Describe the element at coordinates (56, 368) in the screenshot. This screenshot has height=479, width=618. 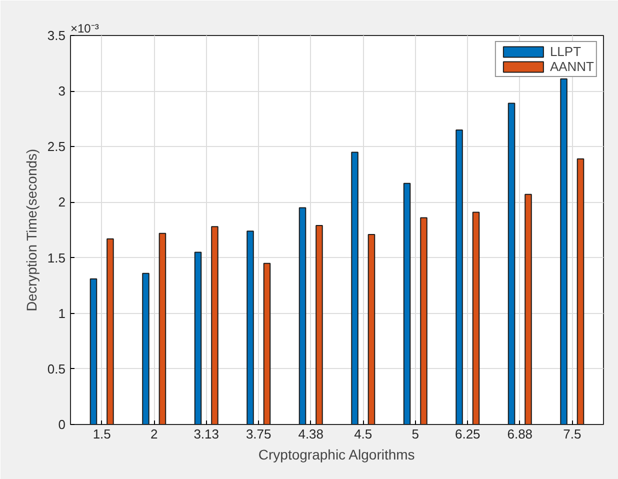
I see `y-tick-label: 0.5` at that location.